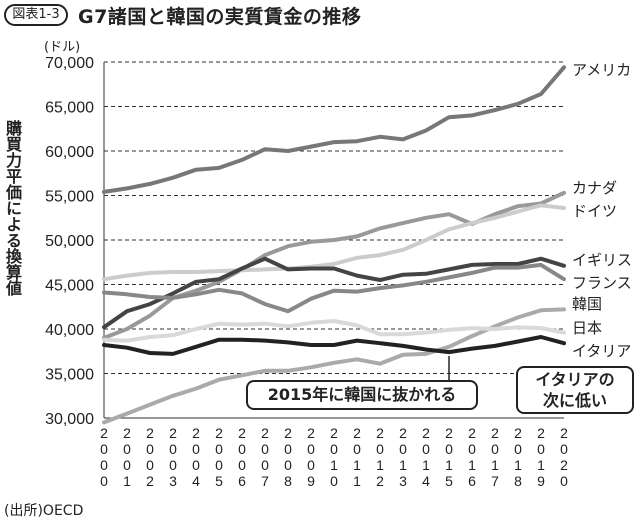  I want to click on y-tick-label: 65,000, so click(69, 108).